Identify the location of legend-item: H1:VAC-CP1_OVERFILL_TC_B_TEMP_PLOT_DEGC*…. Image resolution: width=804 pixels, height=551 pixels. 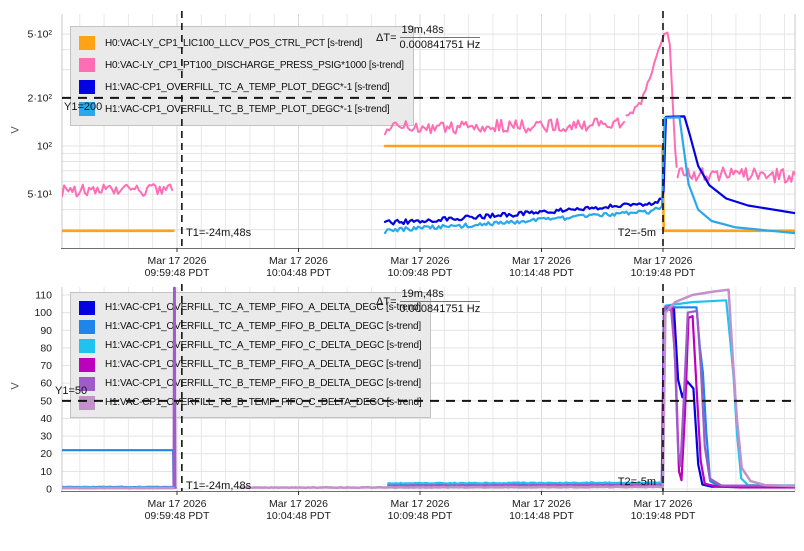
(241, 109).